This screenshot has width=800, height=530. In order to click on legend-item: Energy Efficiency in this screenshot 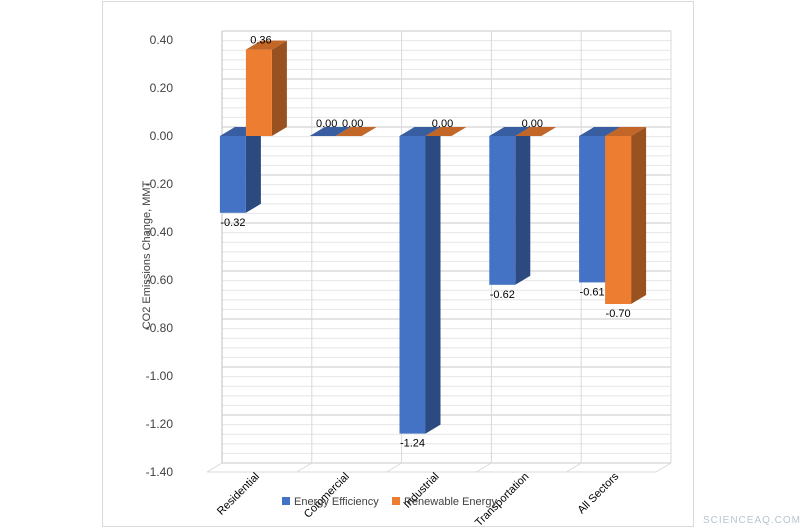, I will do `click(330, 502)`.